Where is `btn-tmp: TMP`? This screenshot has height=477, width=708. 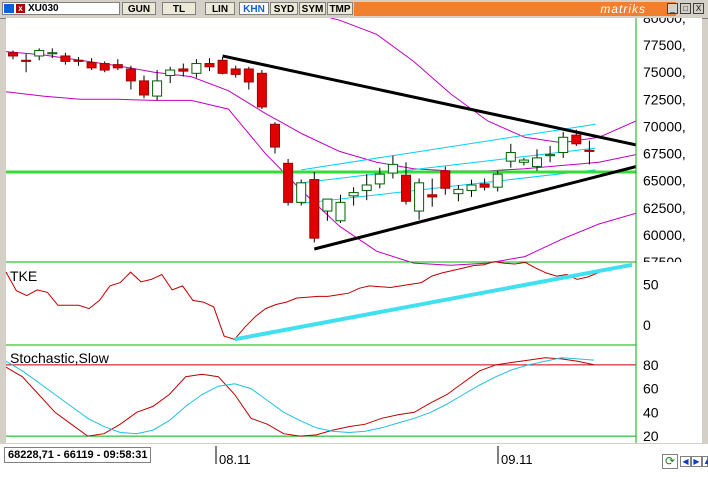
btn-tmp: TMP is located at coordinates (340, 8).